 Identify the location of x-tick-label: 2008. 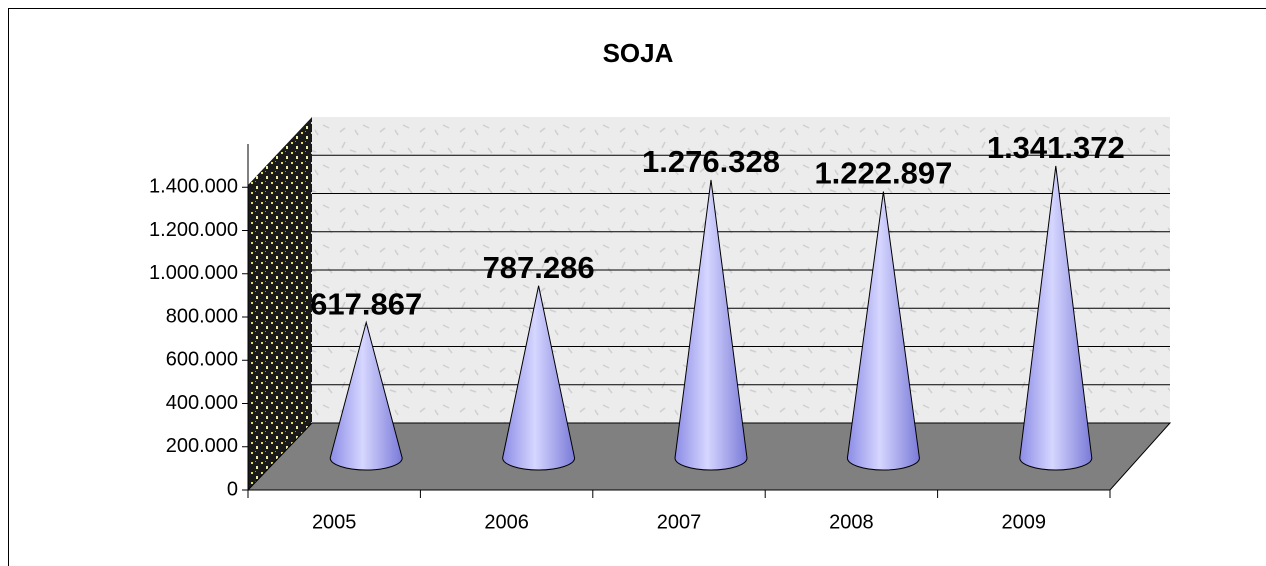
(851, 522).